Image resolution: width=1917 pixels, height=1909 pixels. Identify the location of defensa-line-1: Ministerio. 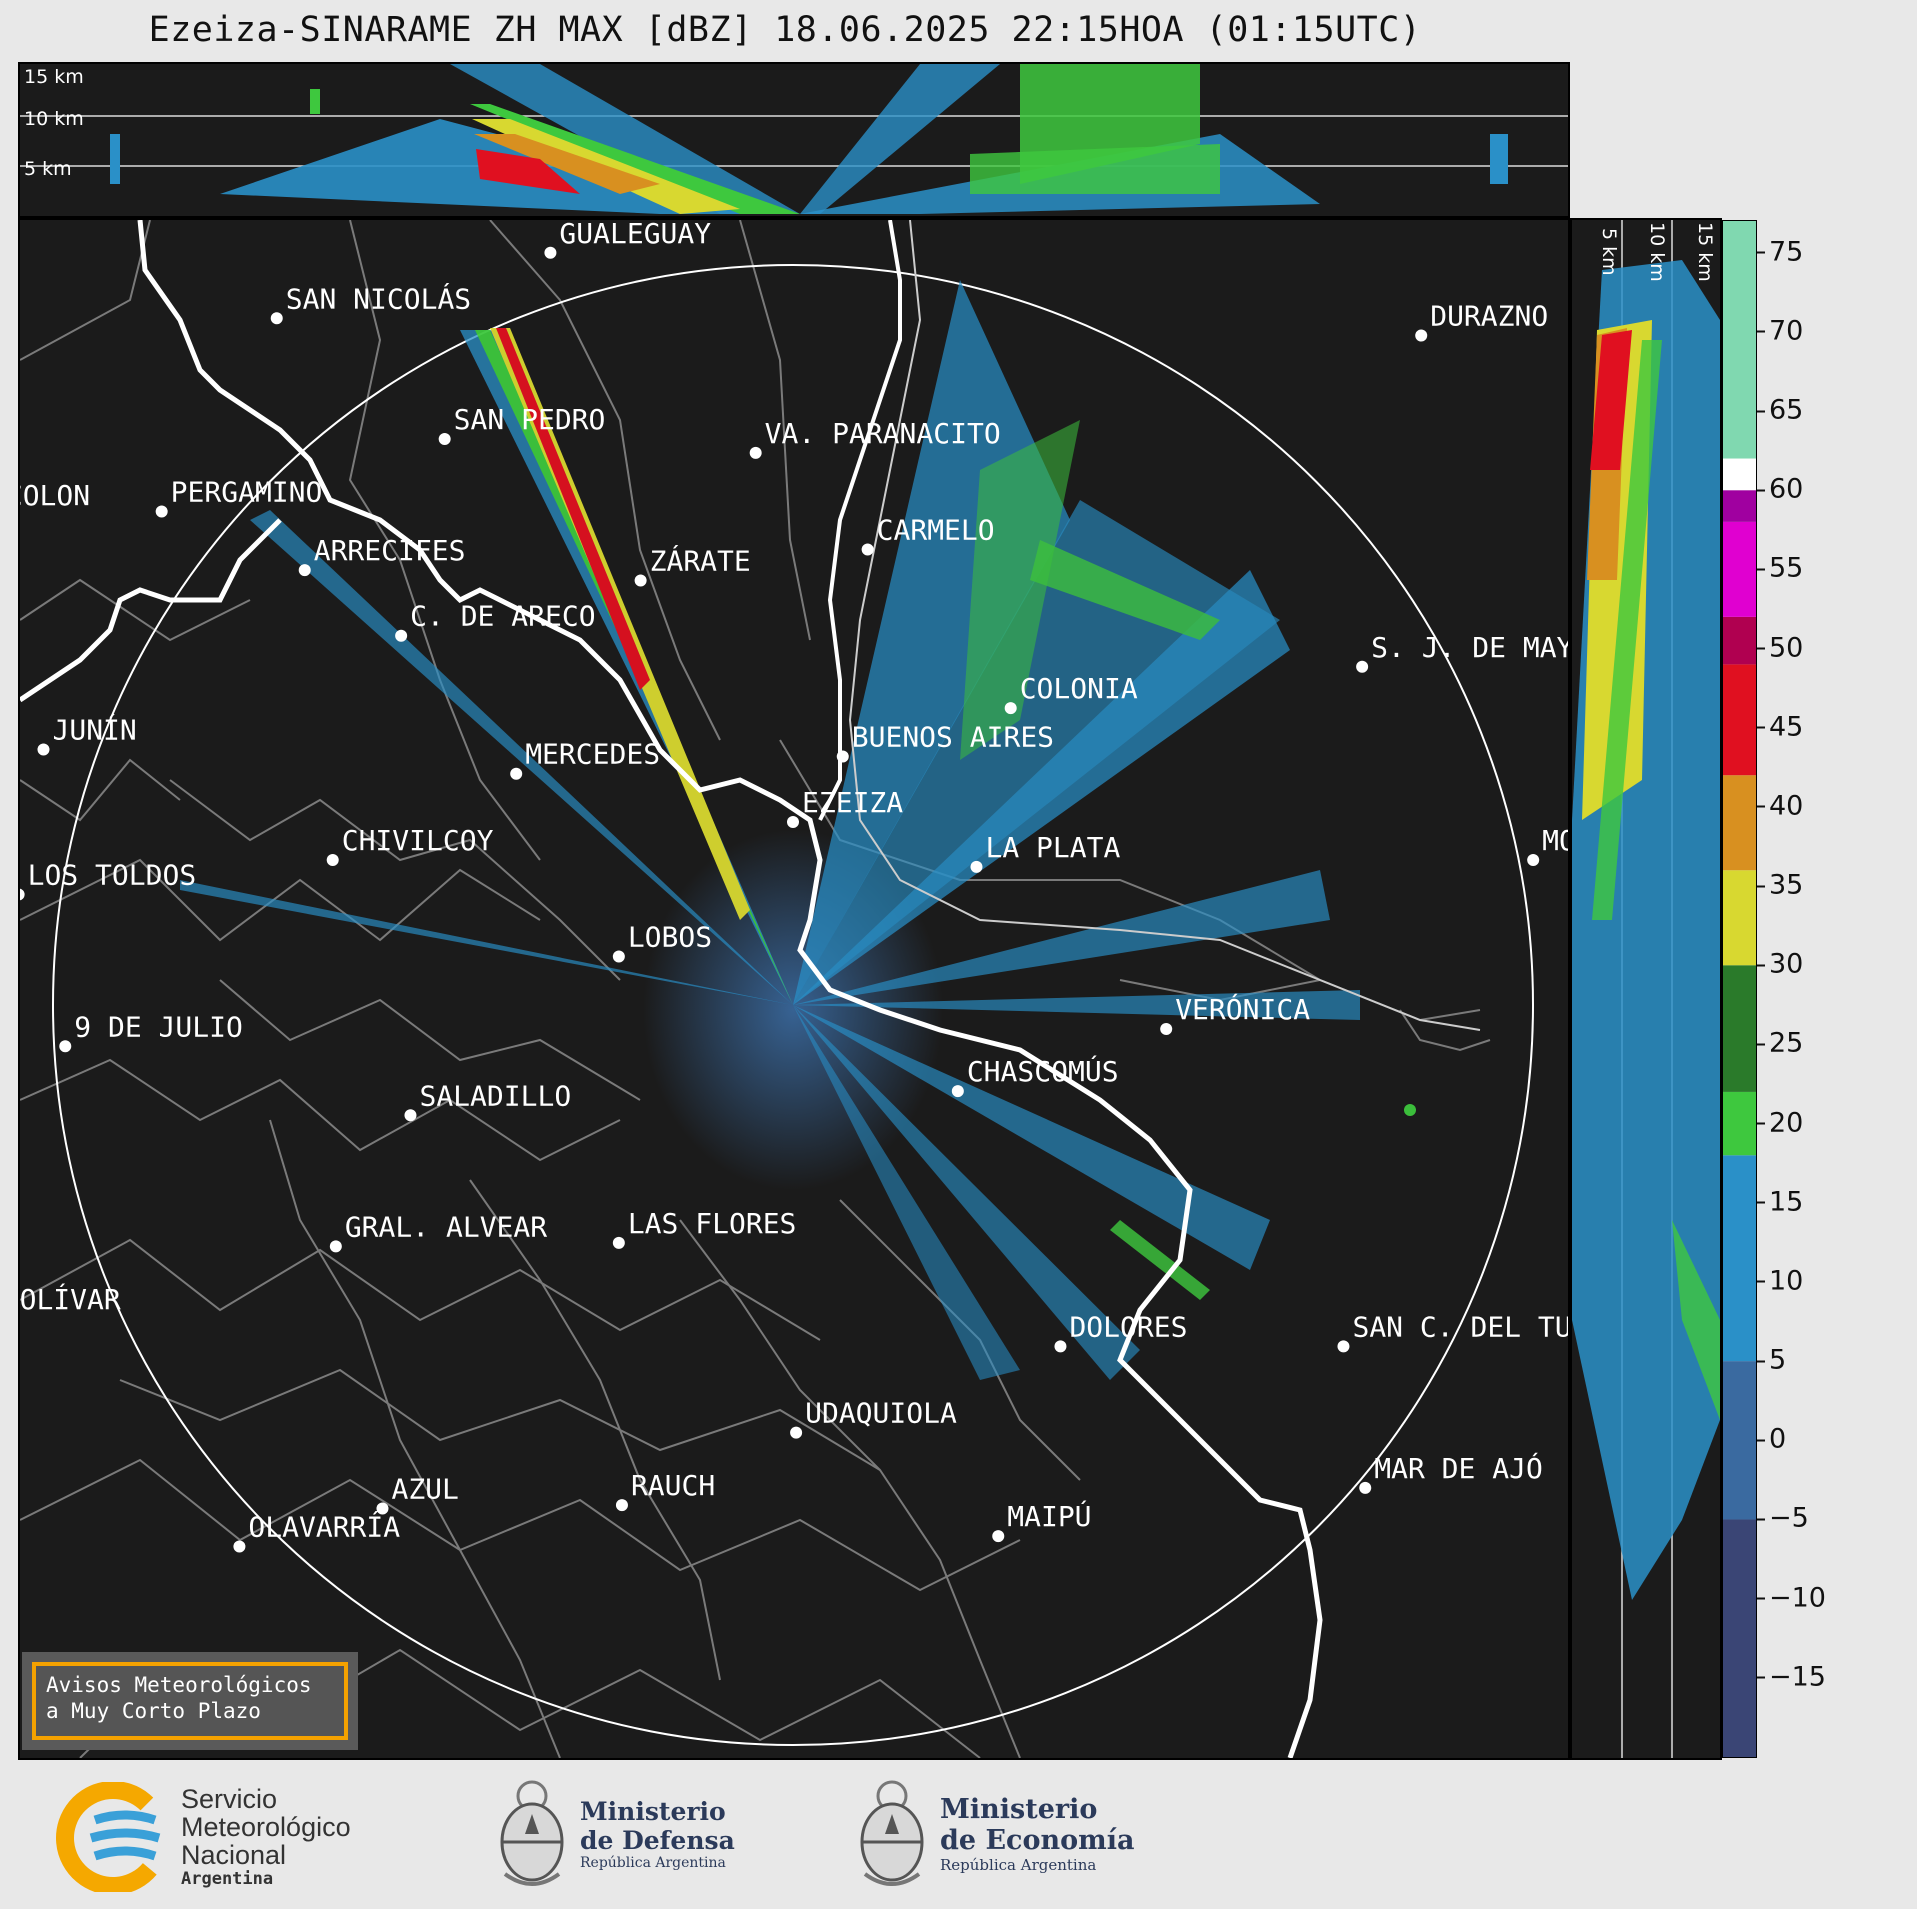
(653, 1811).